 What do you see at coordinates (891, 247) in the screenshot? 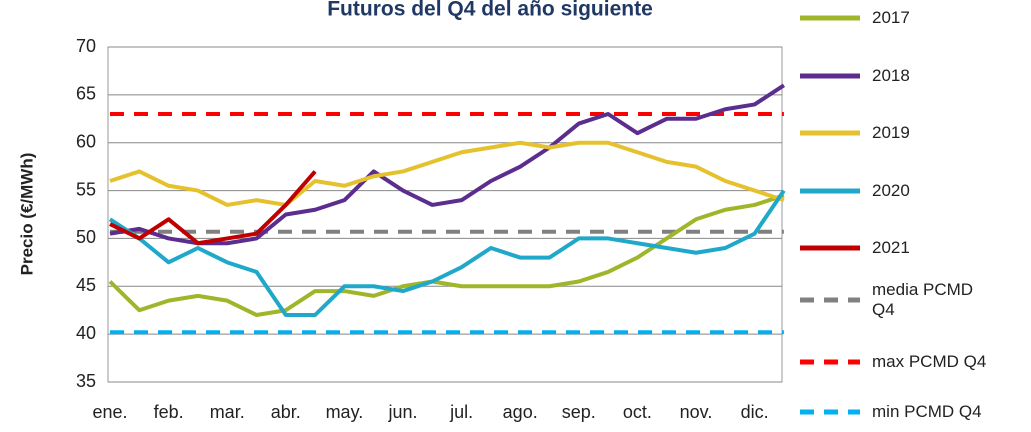
I see `legend-label: 2021` at bounding box center [891, 247].